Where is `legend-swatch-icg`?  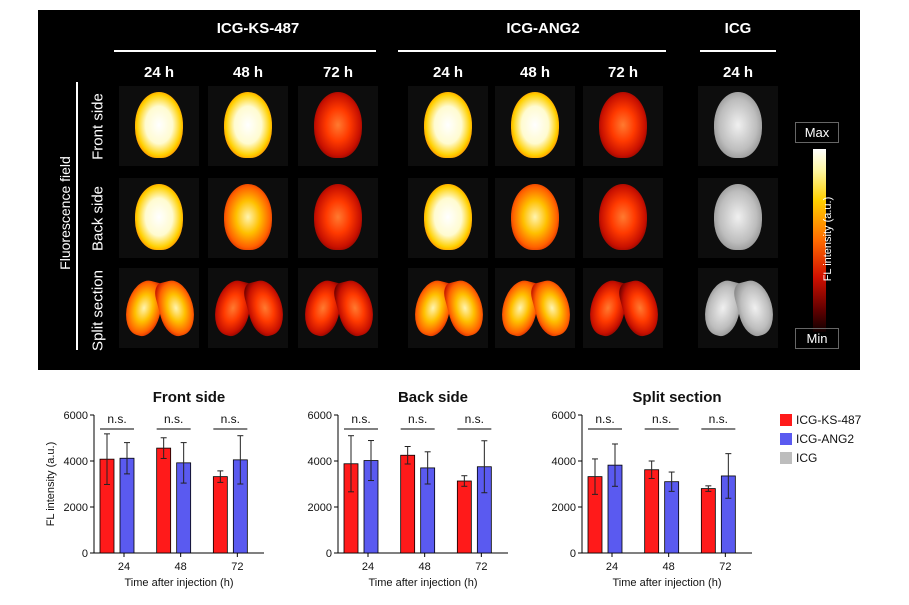
legend-swatch-icg is located at coordinates (786, 458).